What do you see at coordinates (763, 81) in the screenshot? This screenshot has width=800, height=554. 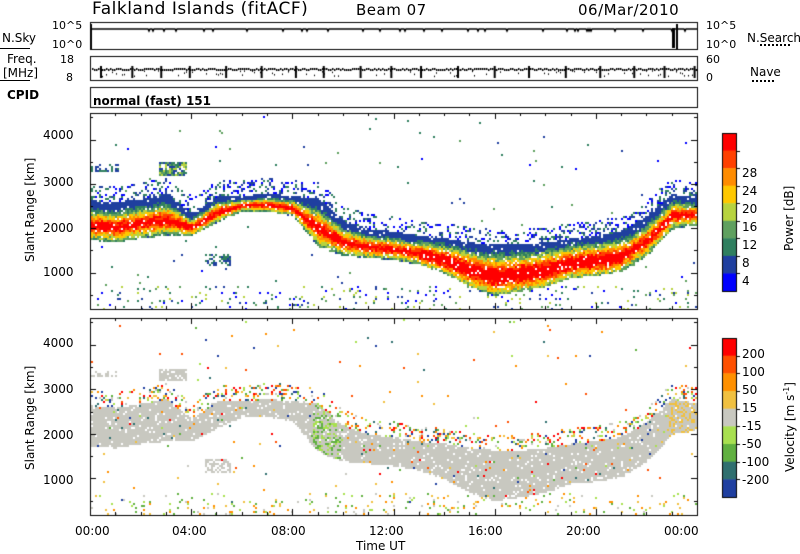 I see `nave-legend-dots` at bounding box center [763, 81].